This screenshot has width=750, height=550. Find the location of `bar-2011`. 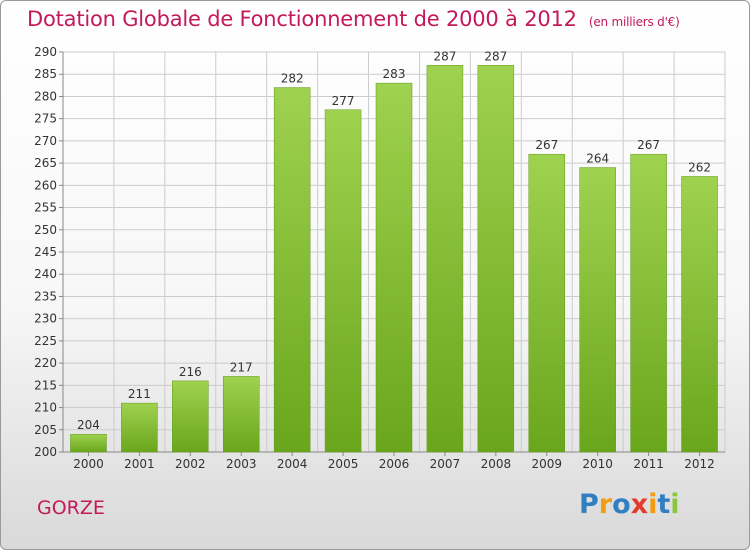

bar-2011 is located at coordinates (648, 303).